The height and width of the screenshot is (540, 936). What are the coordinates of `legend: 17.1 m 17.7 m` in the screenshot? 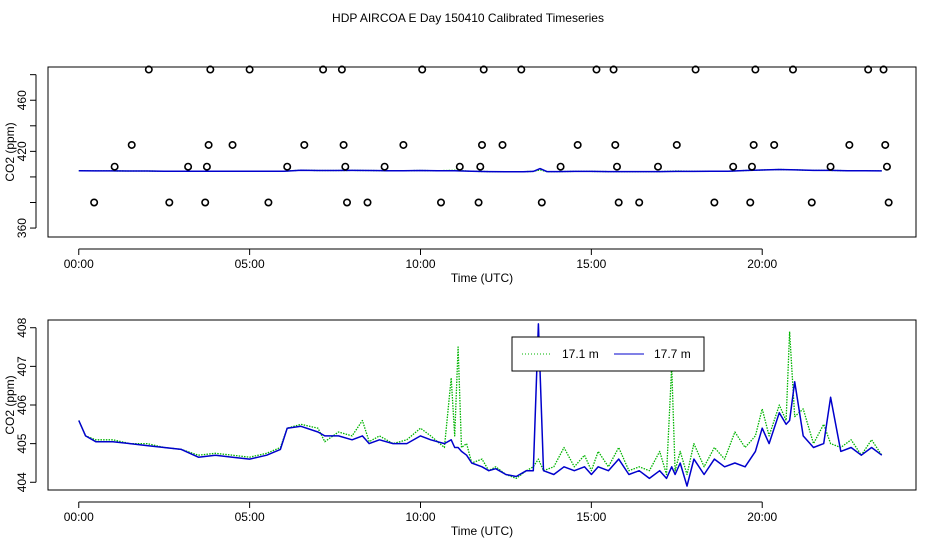 It's located at (608, 354).